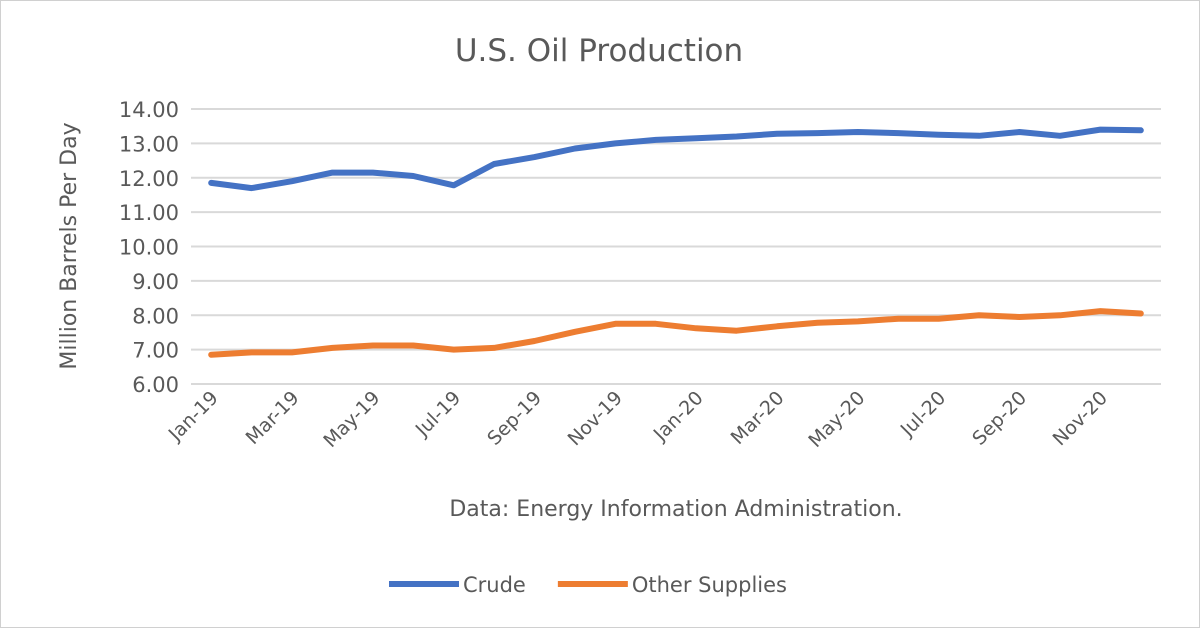 Image resolution: width=1200 pixels, height=632 pixels. Describe the element at coordinates (678, 416) in the screenshot. I see `x-tick-label: Jan-20` at that location.